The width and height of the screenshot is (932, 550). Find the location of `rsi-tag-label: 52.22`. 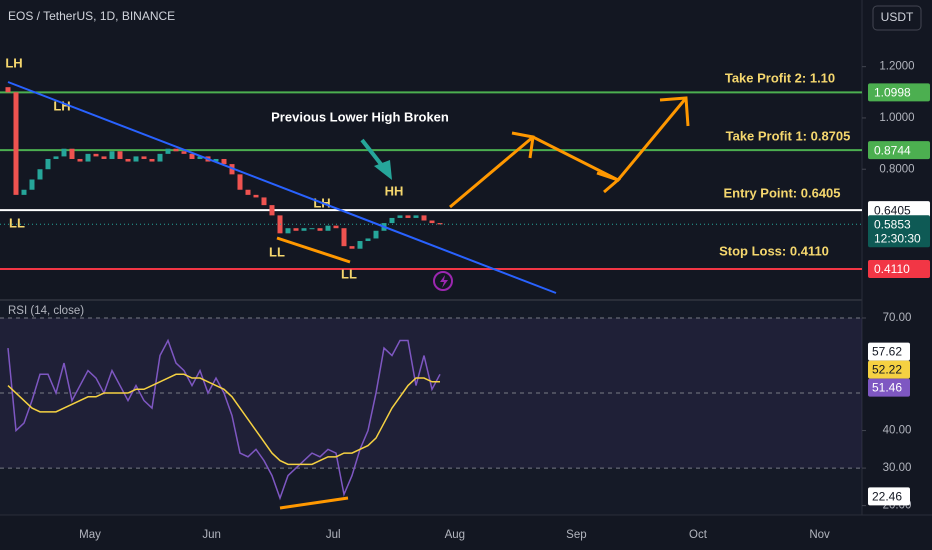

rsi-tag-label: 52.22 is located at coordinates (887, 370).